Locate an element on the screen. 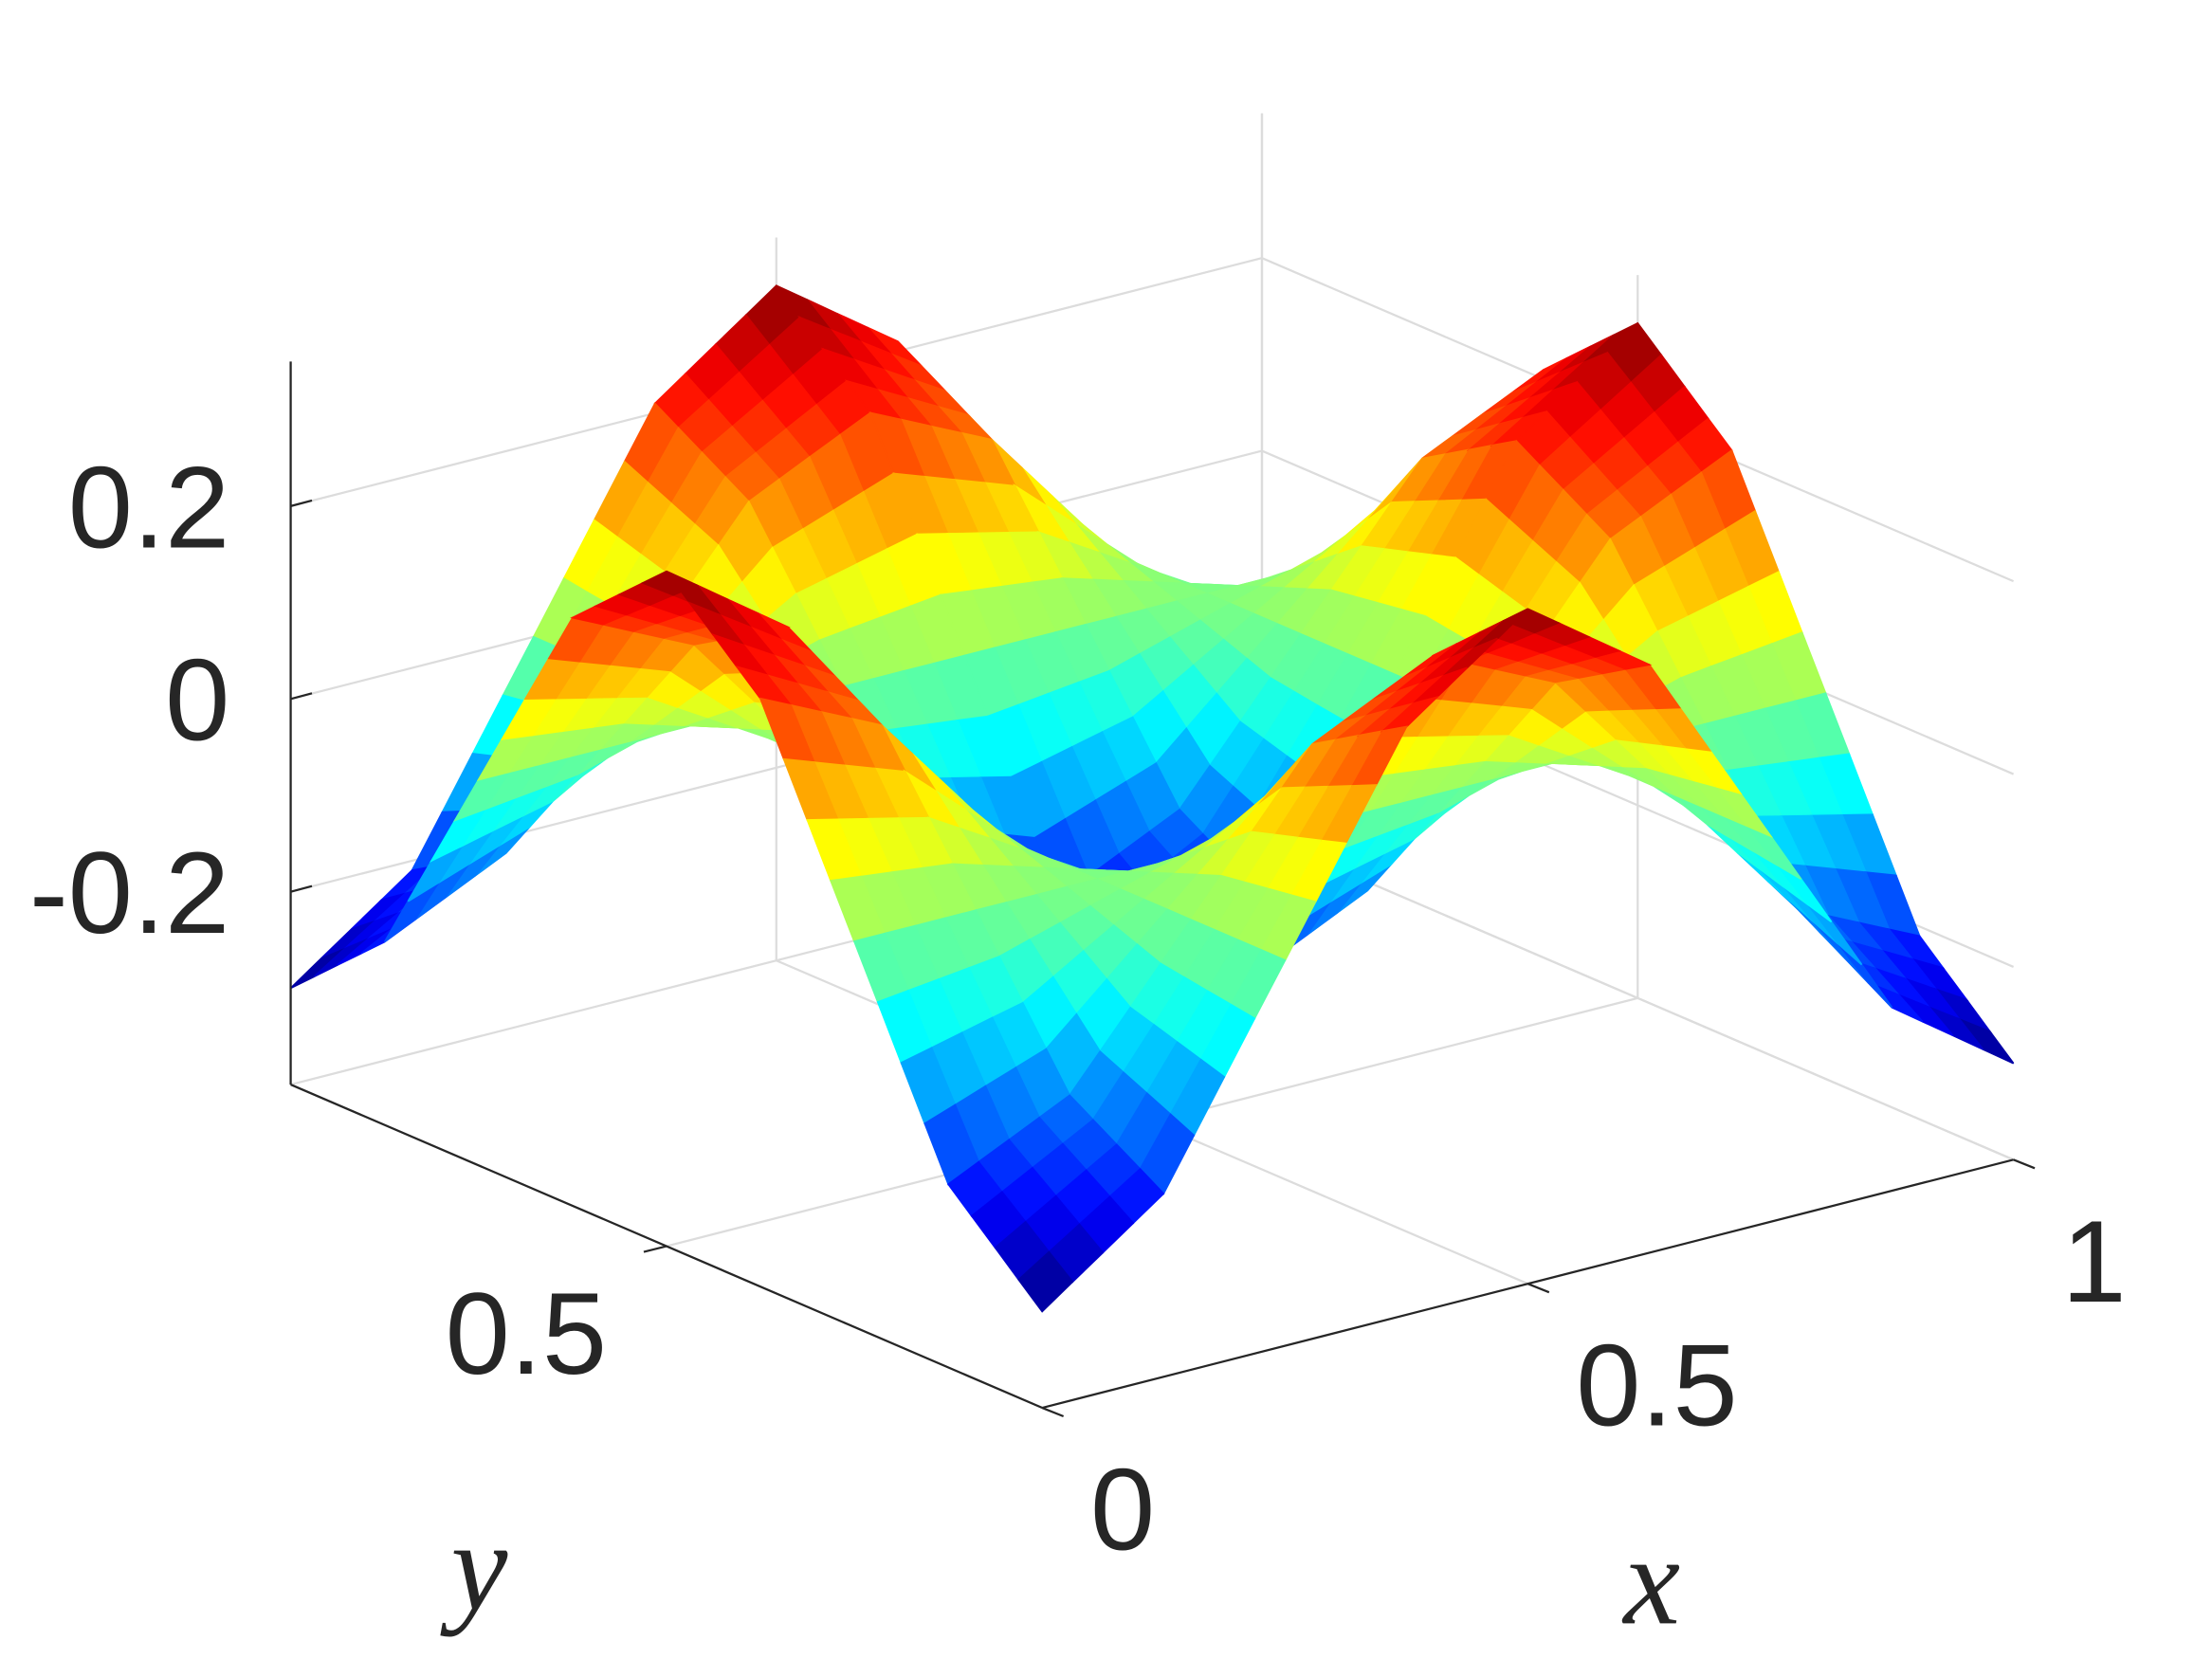  x-axis-line is located at coordinates (1527, 1284).